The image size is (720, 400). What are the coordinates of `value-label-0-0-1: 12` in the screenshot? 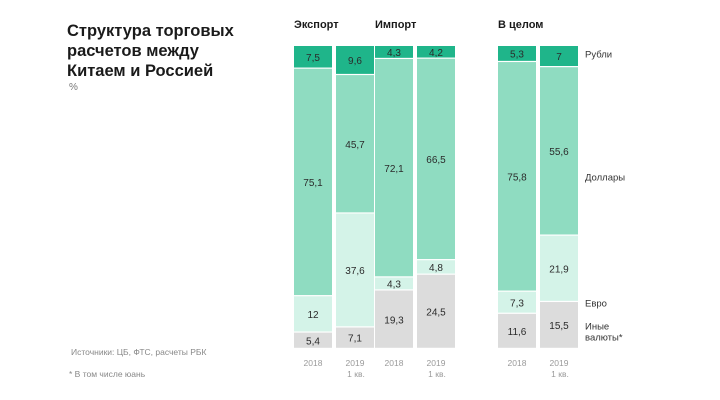 It's located at (313, 315).